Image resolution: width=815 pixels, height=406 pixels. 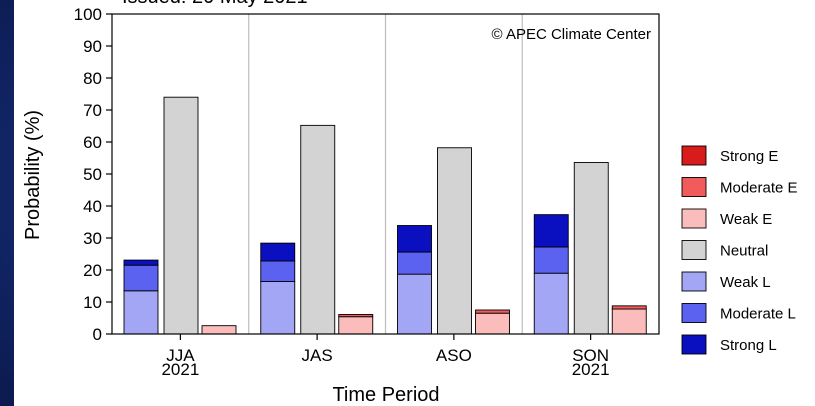 I want to click on legend-label: Weak L, so click(x=745, y=282).